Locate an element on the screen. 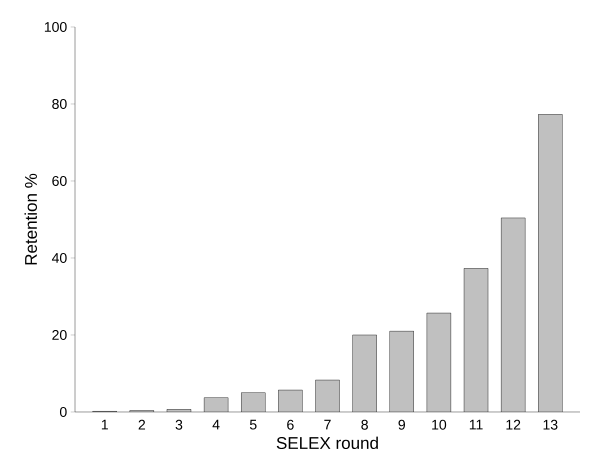 The width and height of the screenshot is (595, 462). y-tick-label: 60 is located at coordinates (59, 181).